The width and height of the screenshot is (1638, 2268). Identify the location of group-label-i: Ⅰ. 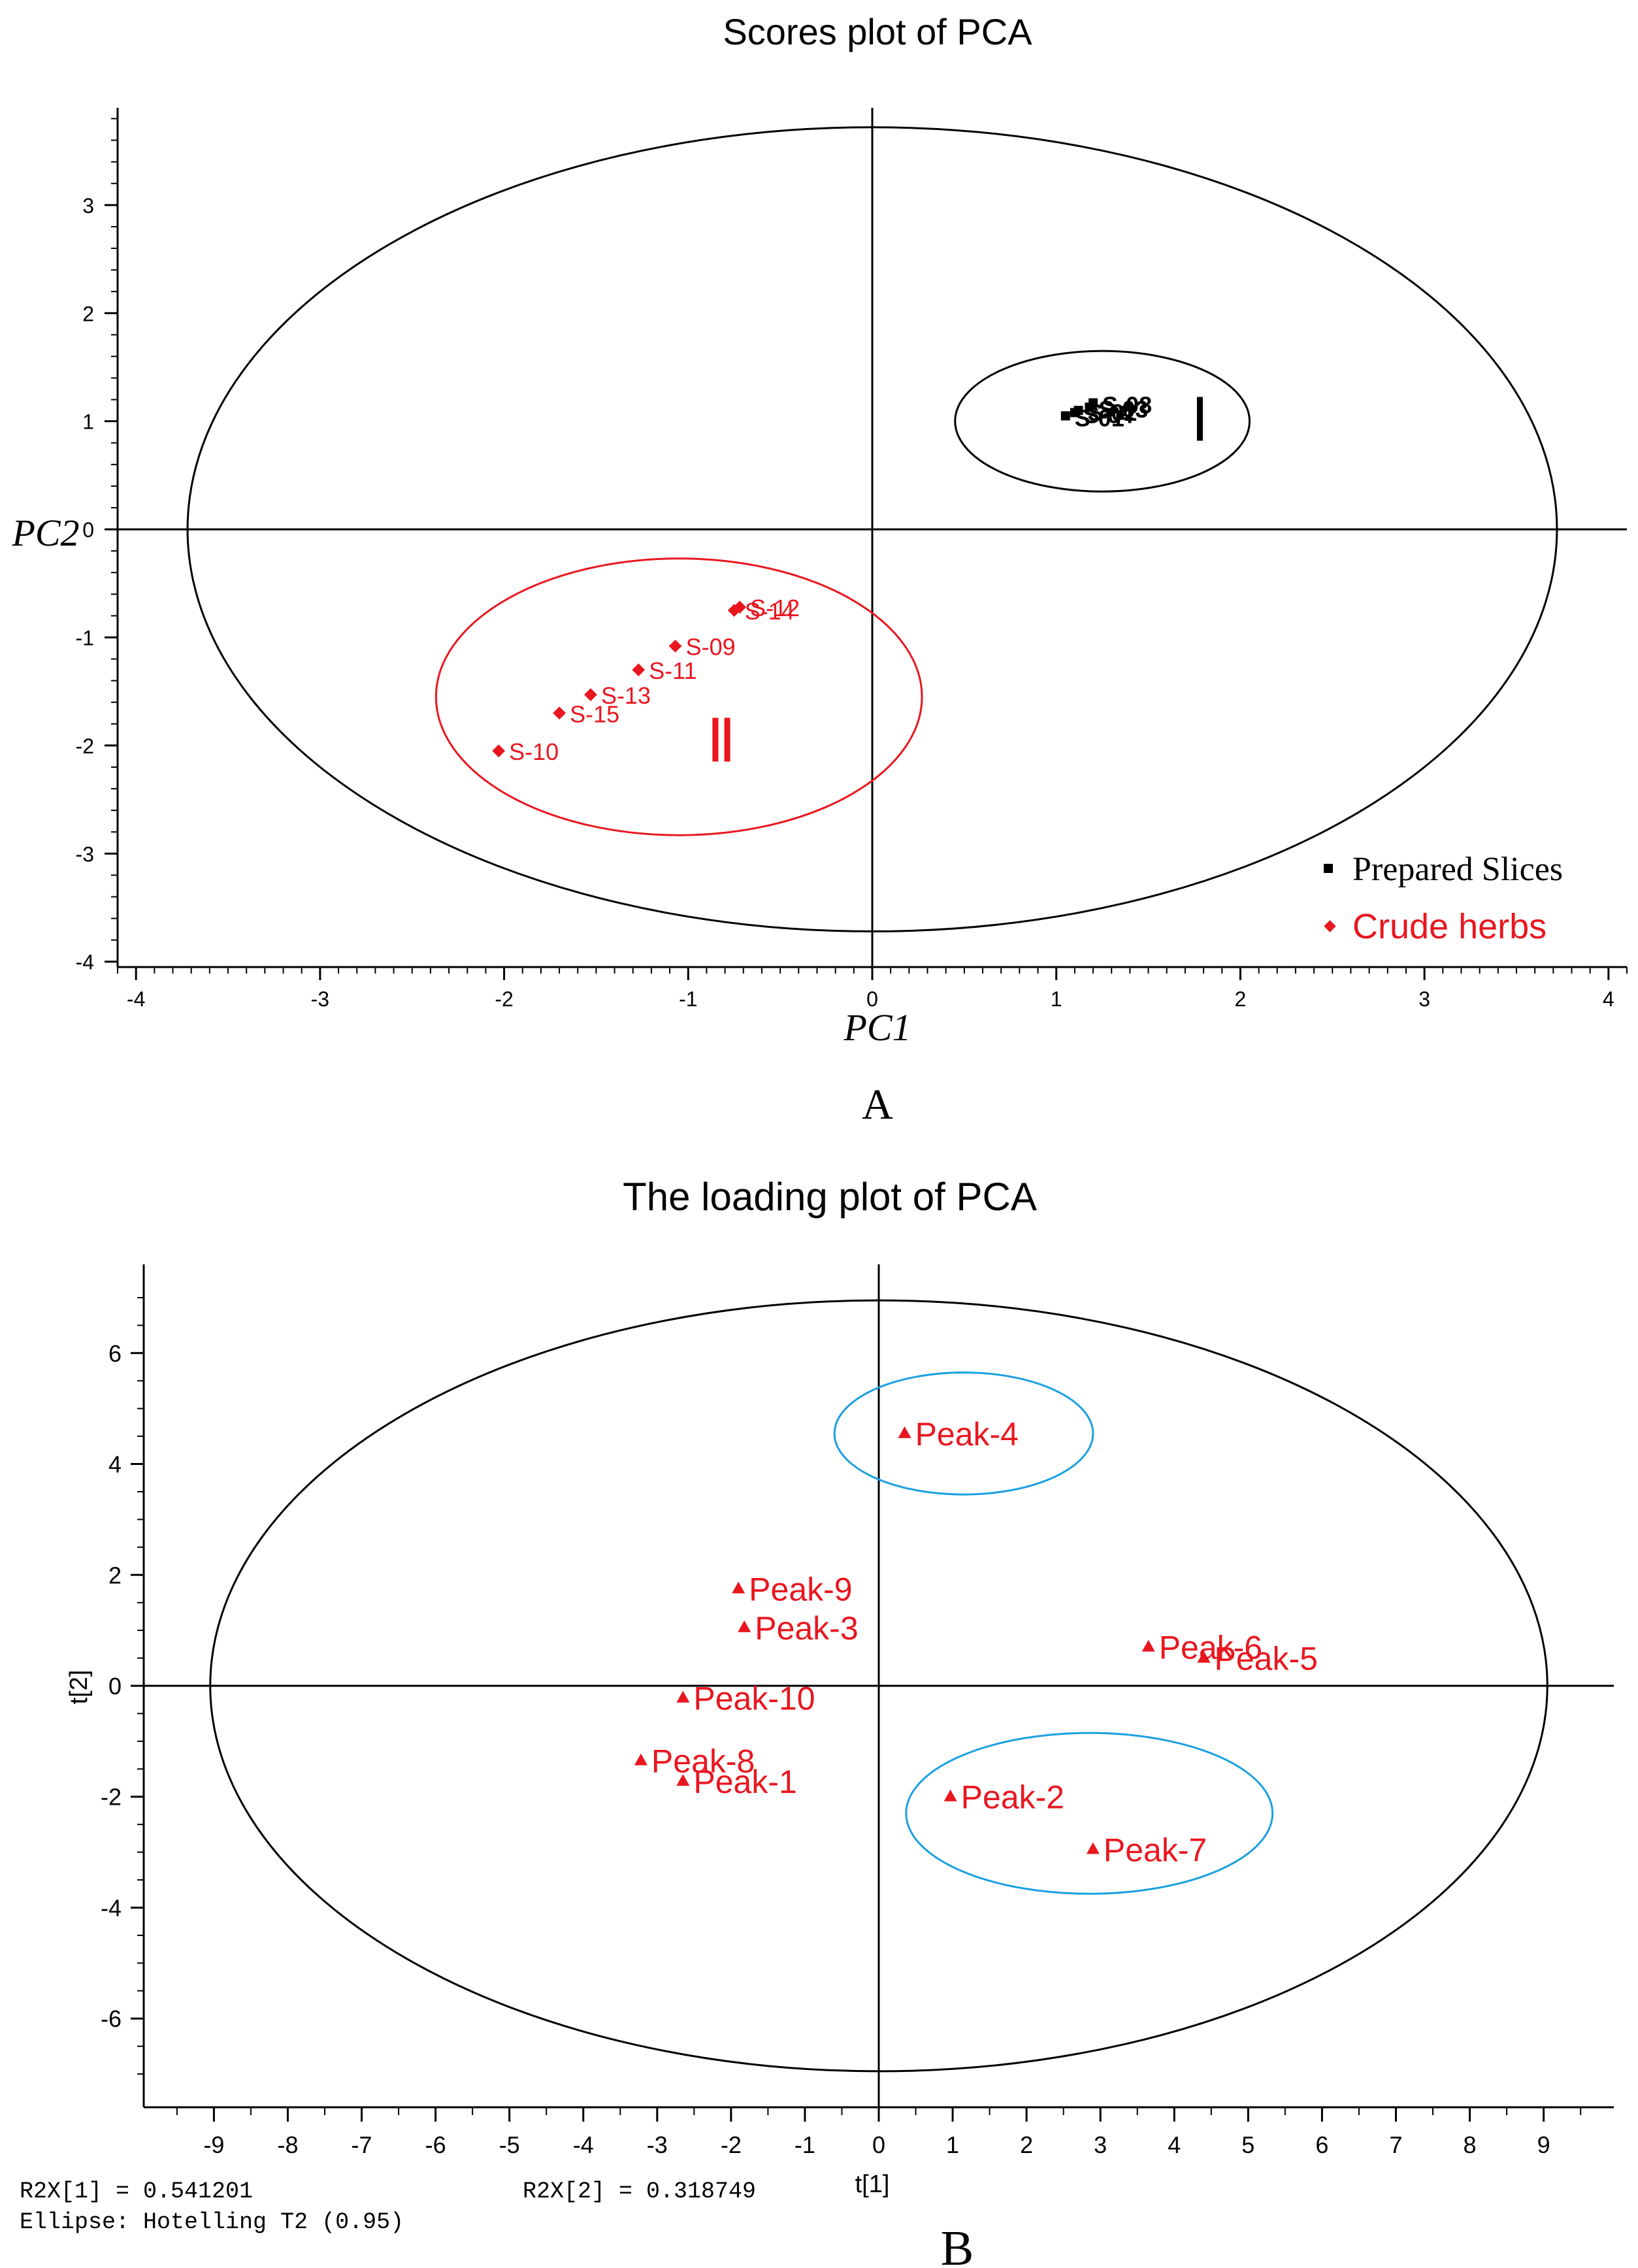
(1200, 420).